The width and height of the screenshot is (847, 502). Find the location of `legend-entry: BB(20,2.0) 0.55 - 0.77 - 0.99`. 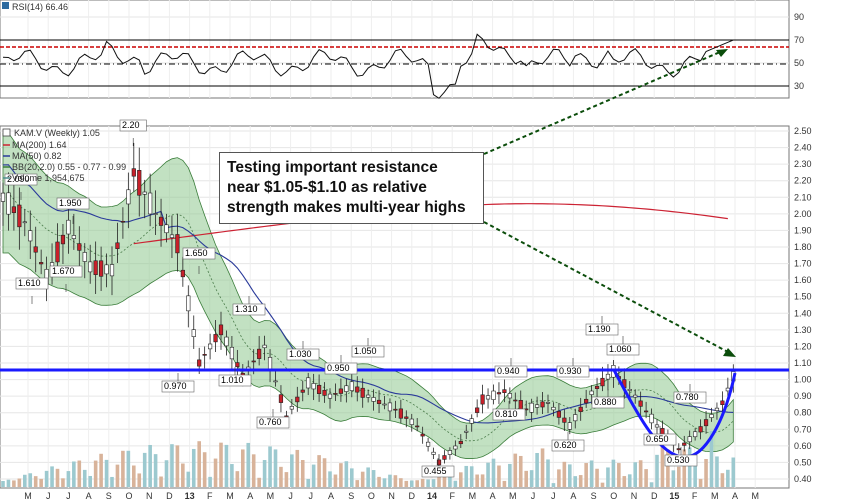

legend-entry: BB(20,2.0) 0.55 - 0.77 - 0.99 is located at coordinates (69, 167).